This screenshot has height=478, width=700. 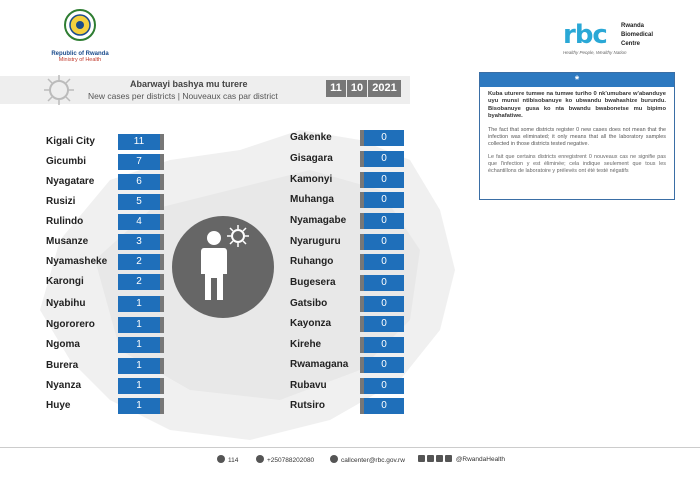 I want to click on district-row: Nyaruguru 0, so click(x=365, y=242).